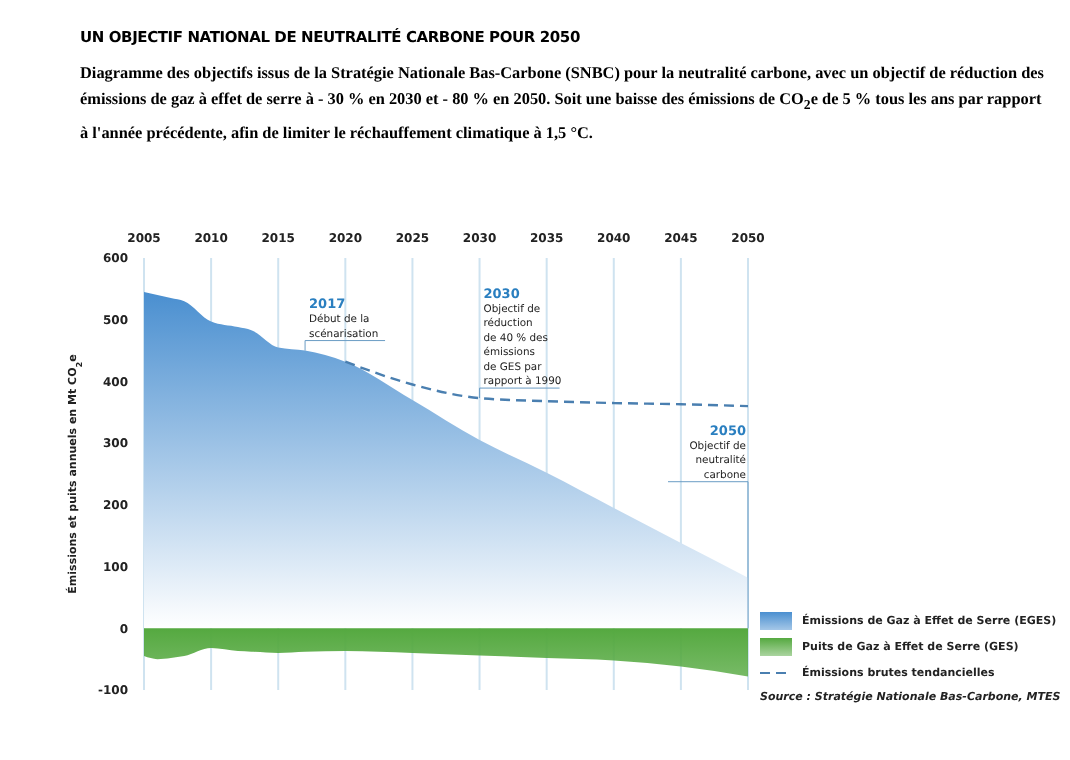 Image resolution: width=1070 pixels, height=760 pixels. I want to click on line-series, so click(546, 384).